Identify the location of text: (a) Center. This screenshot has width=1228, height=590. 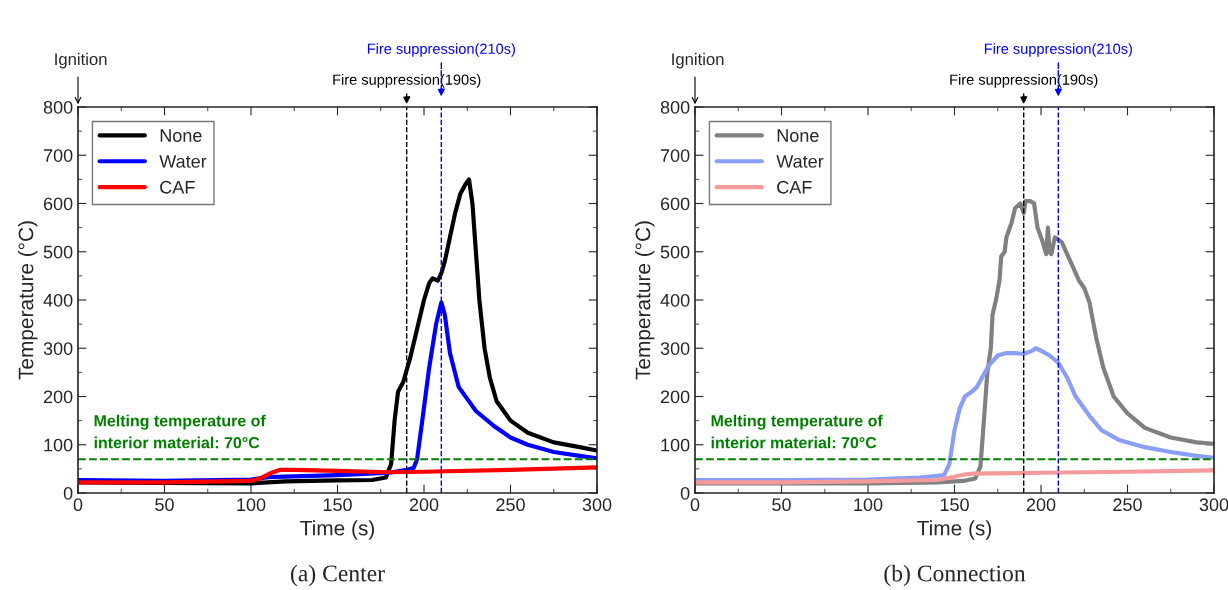
(338, 575).